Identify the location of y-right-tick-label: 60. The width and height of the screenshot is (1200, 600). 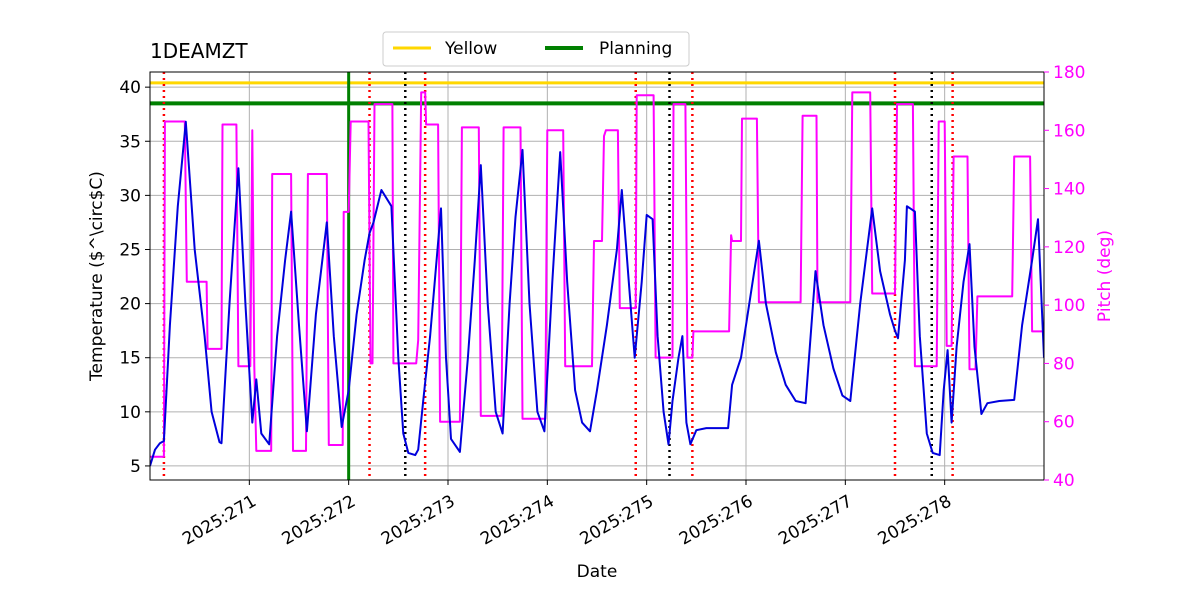
(1064, 423).